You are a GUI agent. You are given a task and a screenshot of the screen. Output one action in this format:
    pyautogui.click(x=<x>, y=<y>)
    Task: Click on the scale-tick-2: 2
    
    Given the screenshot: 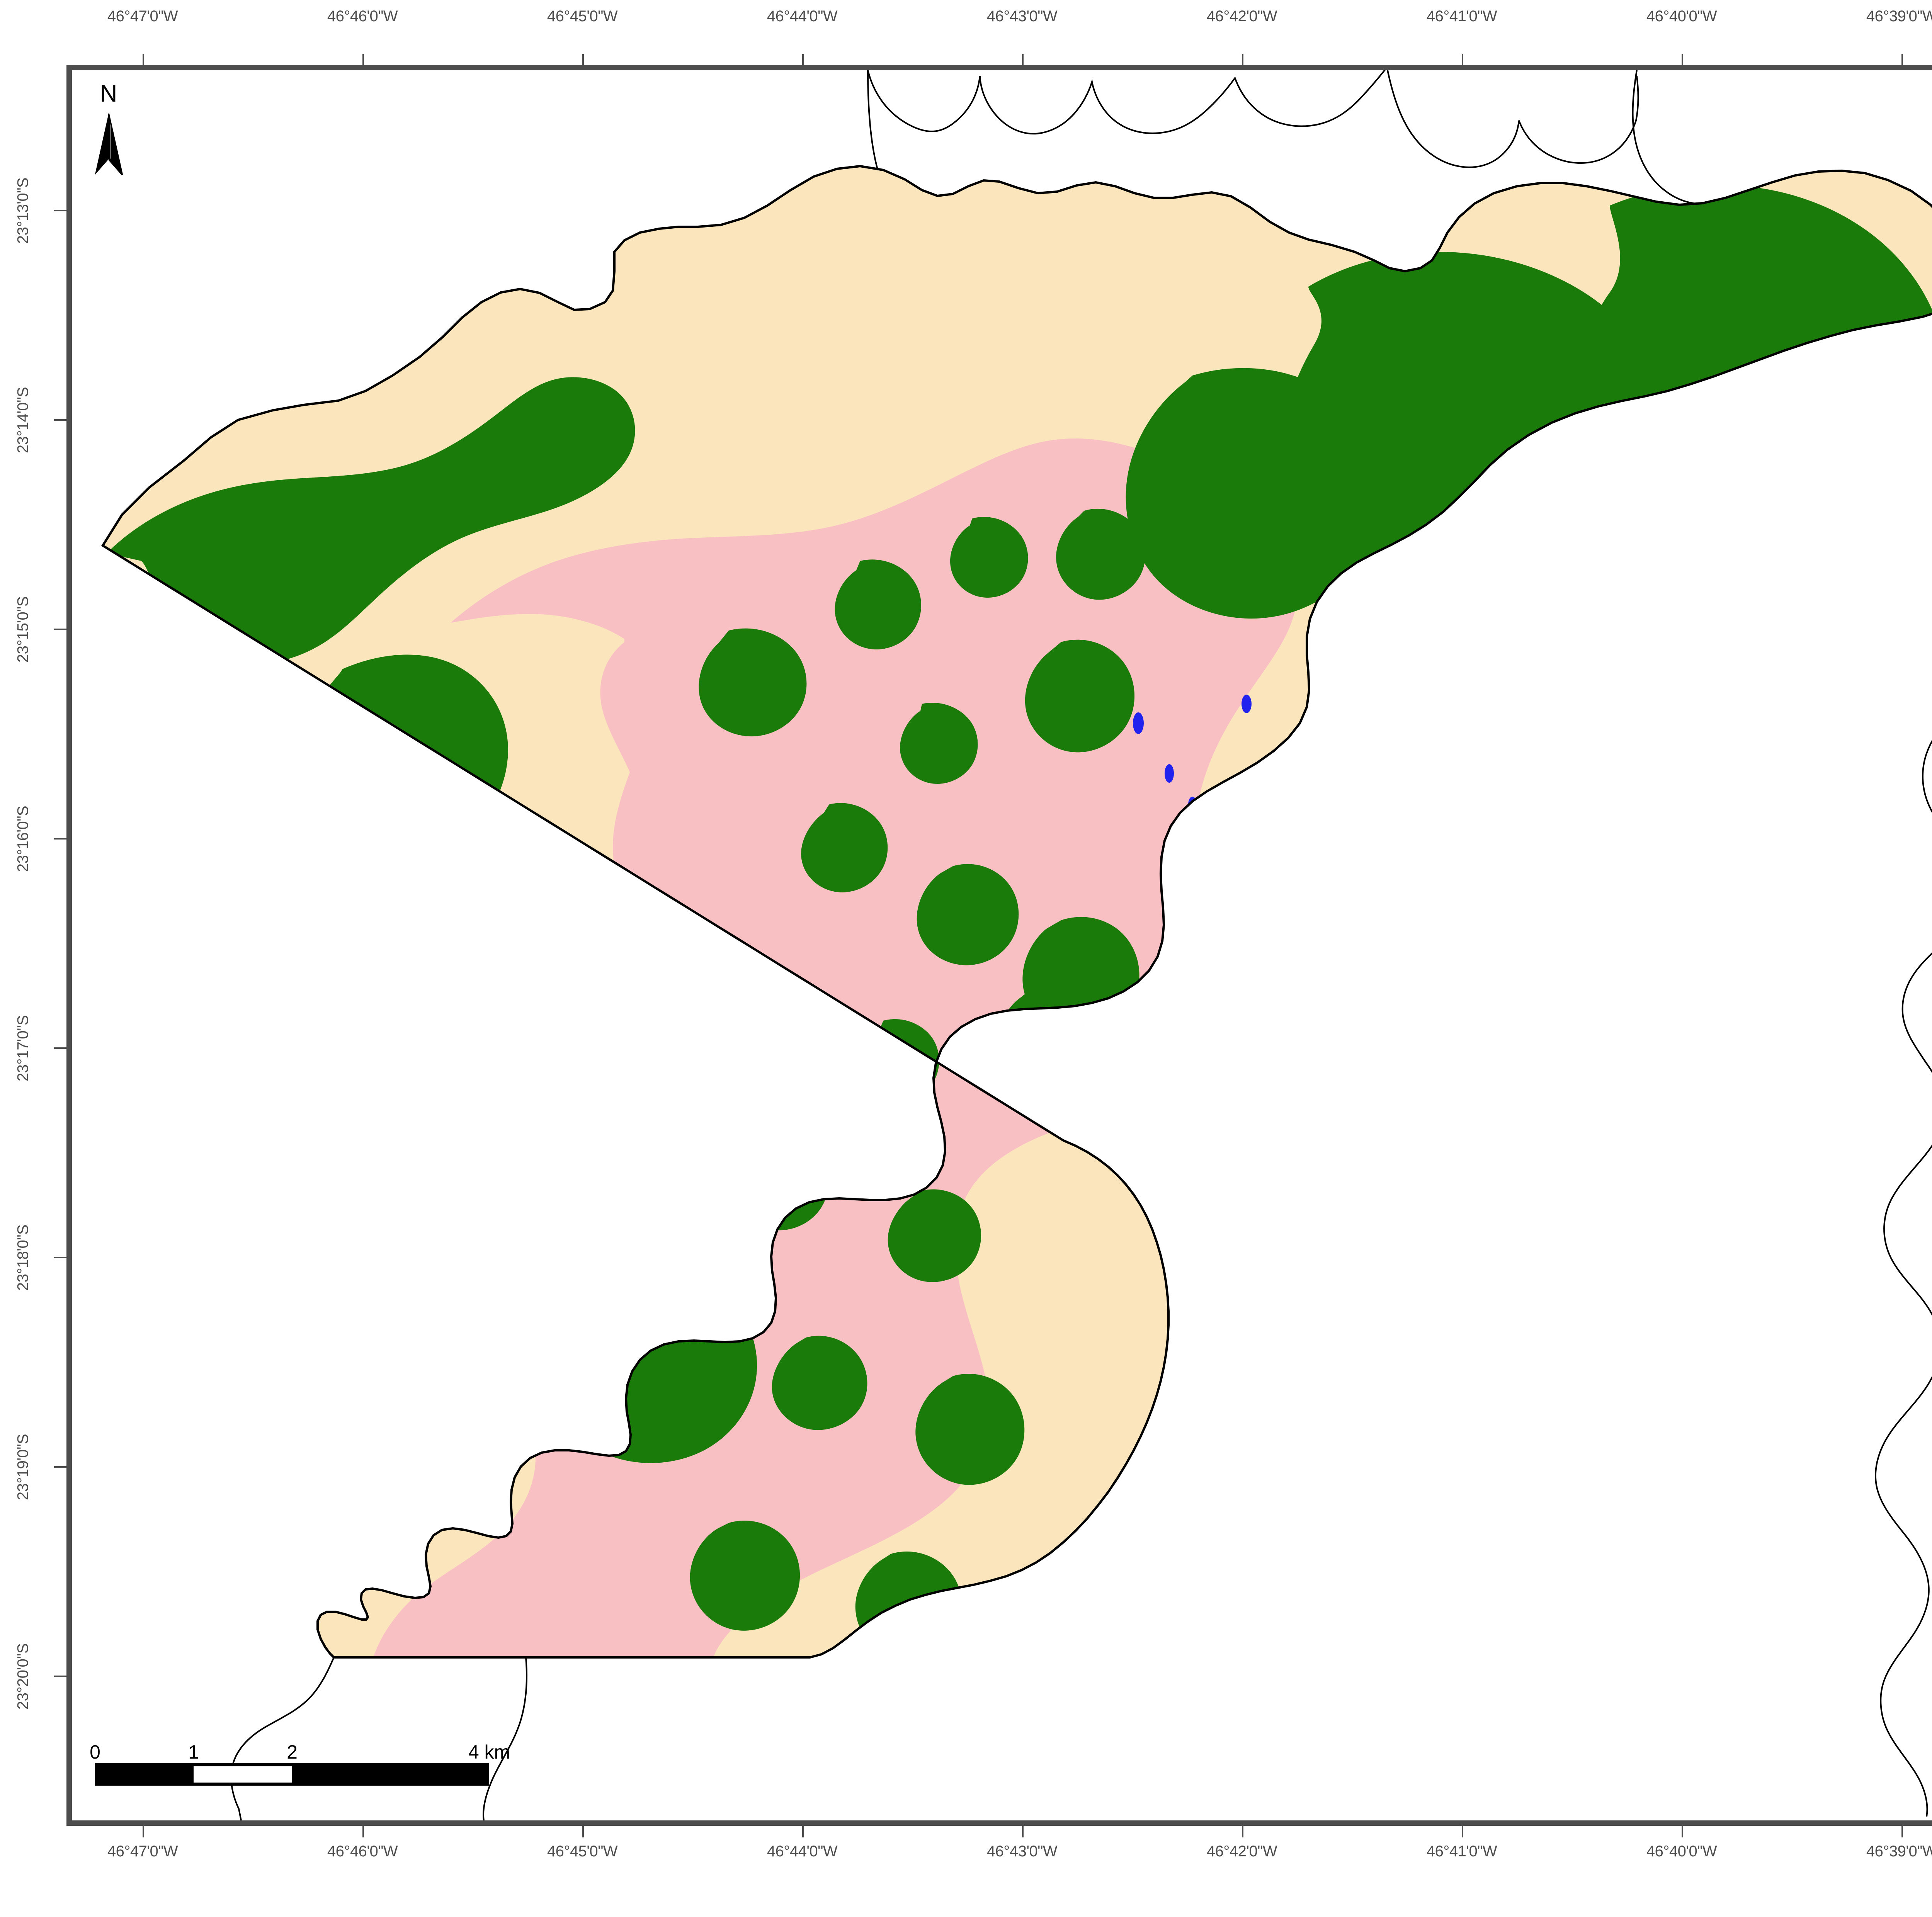 What is the action you would take?
    pyautogui.click(x=292, y=1752)
    